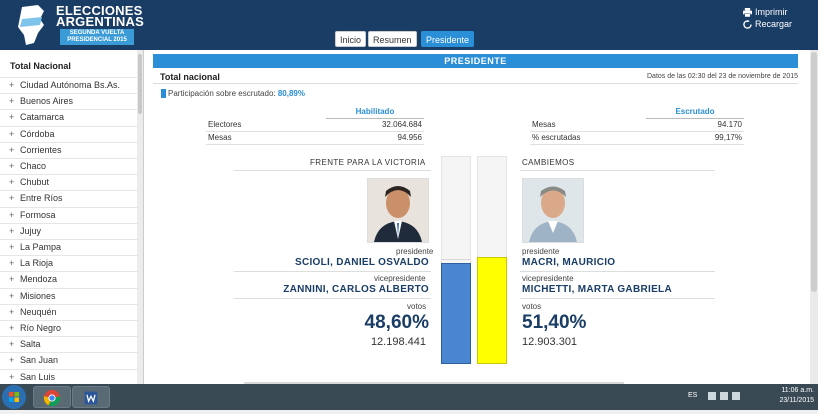 The image size is (818, 414). Describe the element at coordinates (140, 217) in the screenshot. I see `sidebar-scrollbar` at that location.